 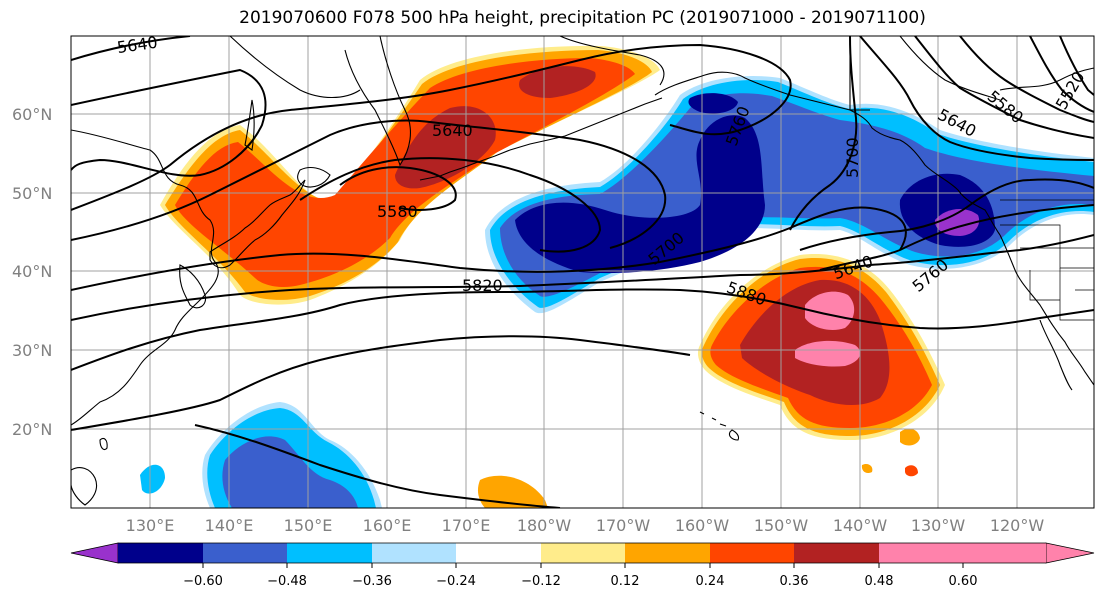 I want to click on coastline-chukotka, so click(x=612, y=61).